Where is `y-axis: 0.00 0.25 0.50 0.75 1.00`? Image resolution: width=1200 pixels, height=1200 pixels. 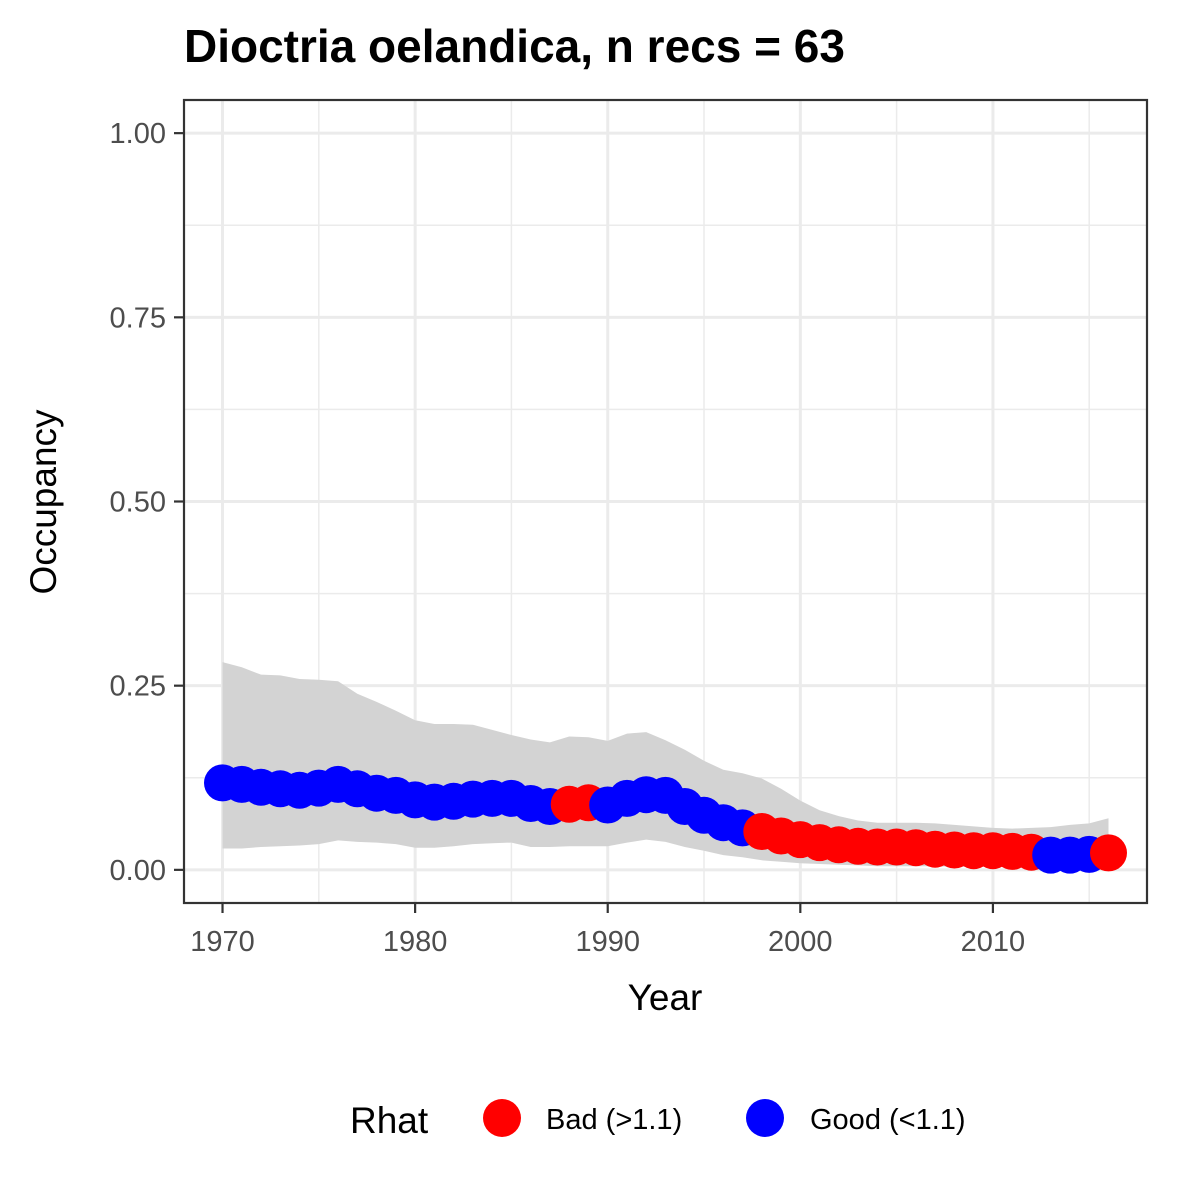
y-axis: 0.00 0.25 0.50 0.75 1.00 is located at coordinates (147, 502).